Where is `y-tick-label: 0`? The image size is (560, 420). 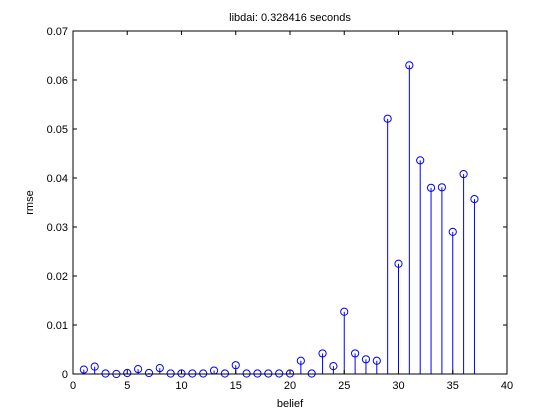
y-tick-label: 0 is located at coordinates (65, 375).